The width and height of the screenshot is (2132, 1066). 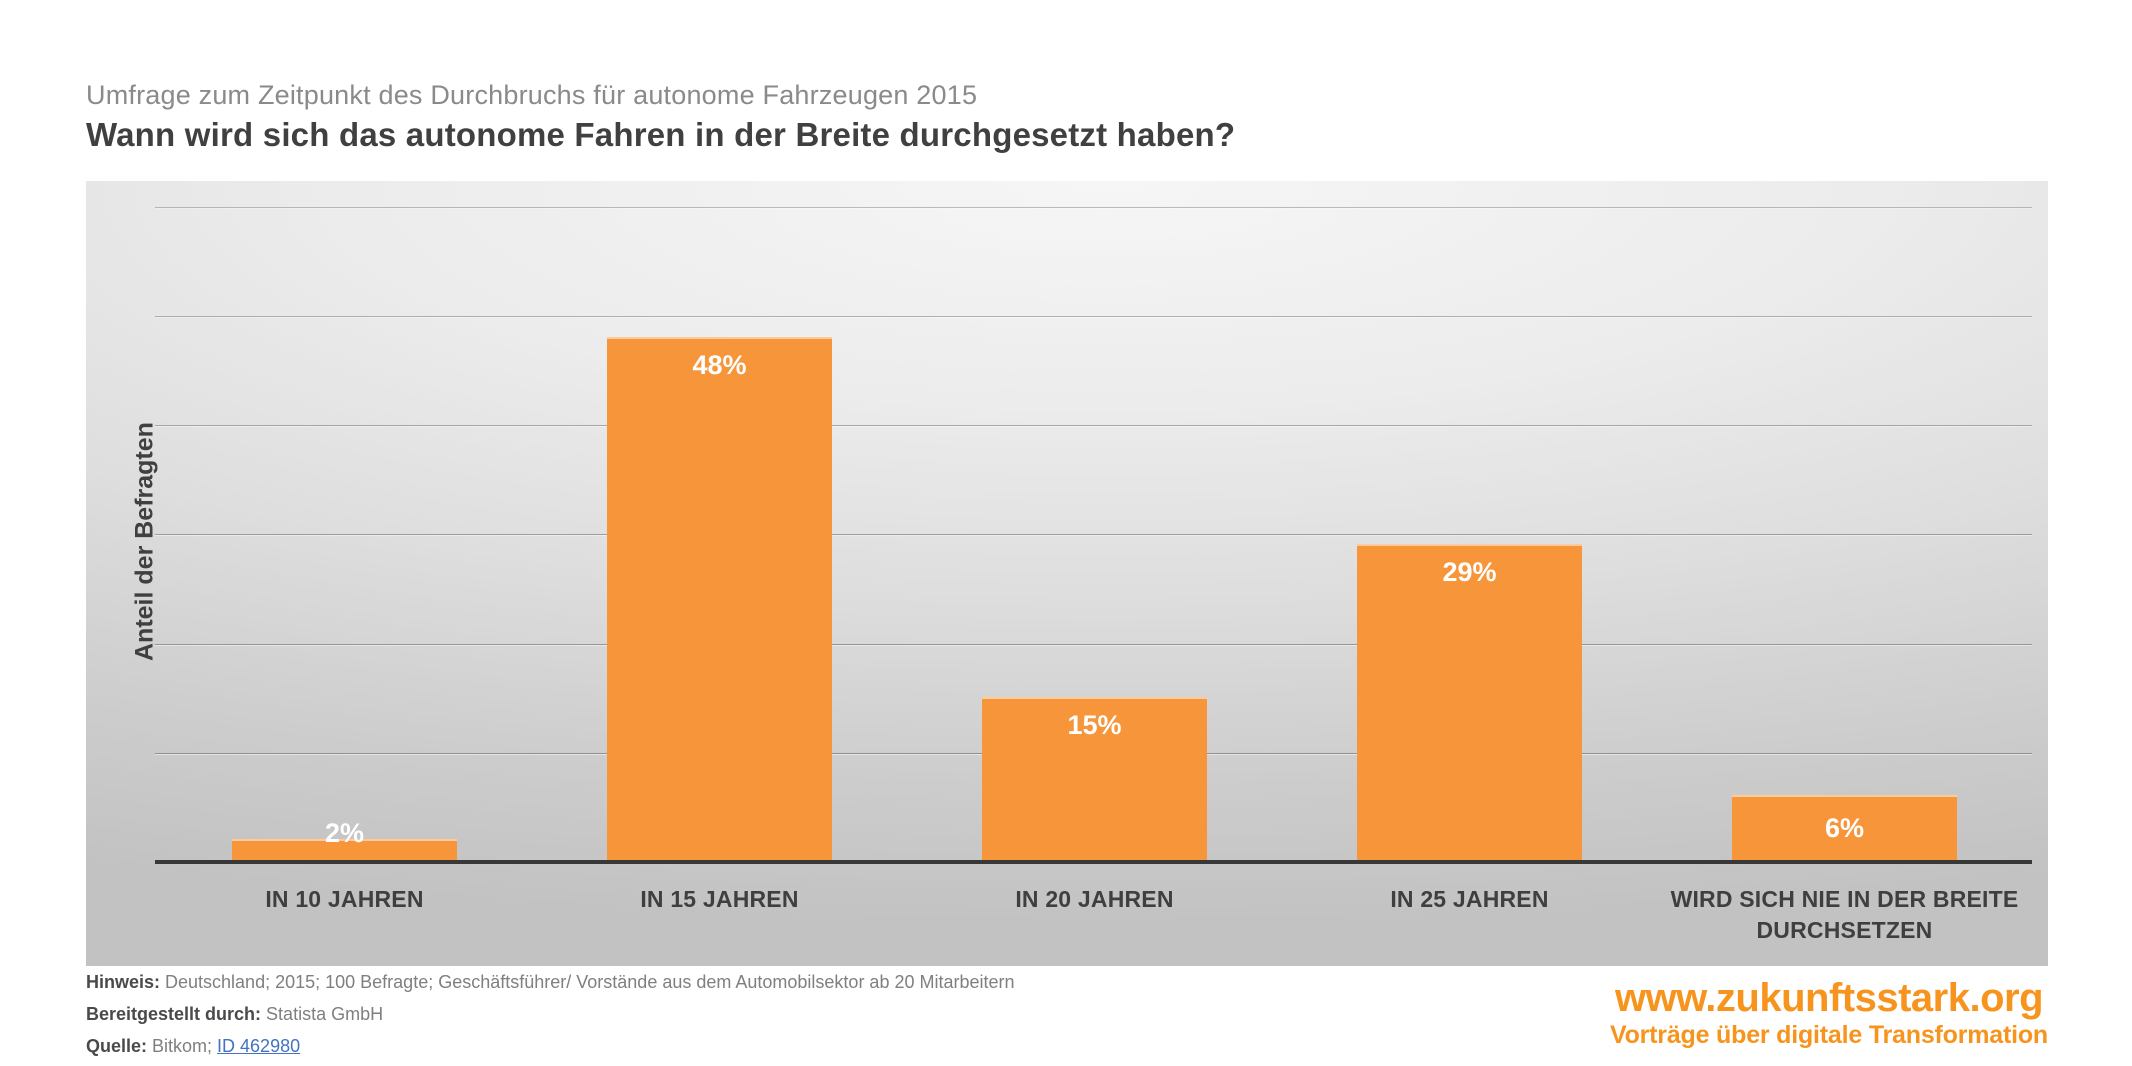 What do you see at coordinates (1094, 899) in the screenshot?
I see `category-label-3: IN 20 JAHREN` at bounding box center [1094, 899].